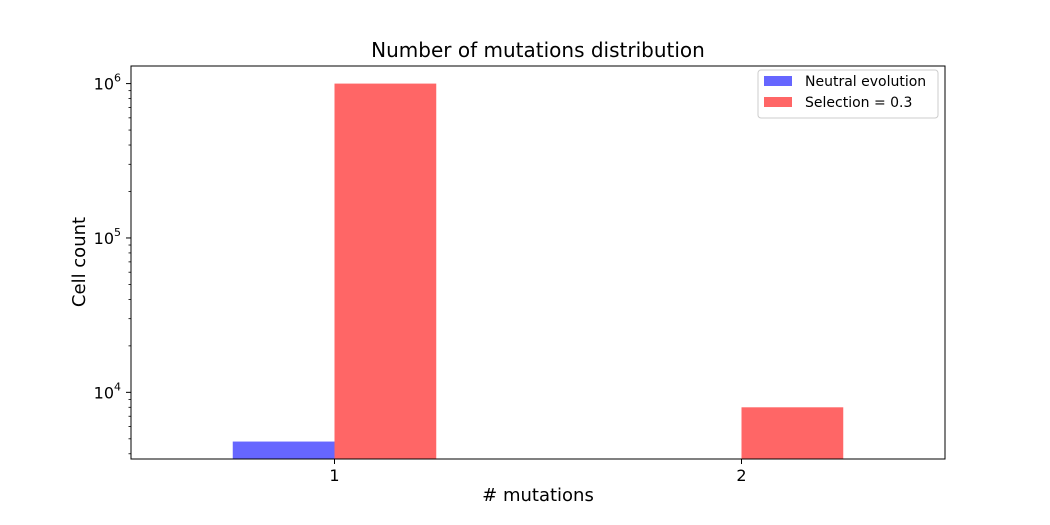 This screenshot has width=1050, height=525. Describe the element at coordinates (741, 475) in the screenshot. I see `x-tick-label: 2` at that location.